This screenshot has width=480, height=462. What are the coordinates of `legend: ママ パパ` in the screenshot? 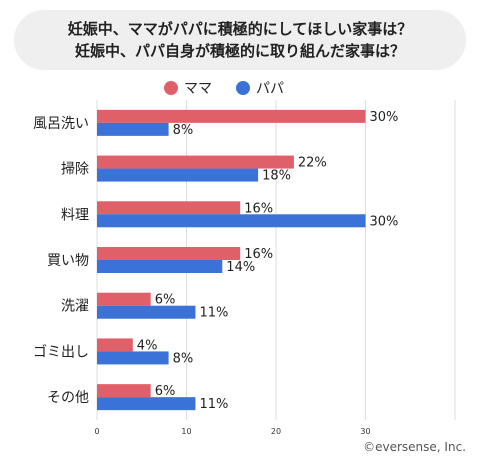 It's located at (240, 88).